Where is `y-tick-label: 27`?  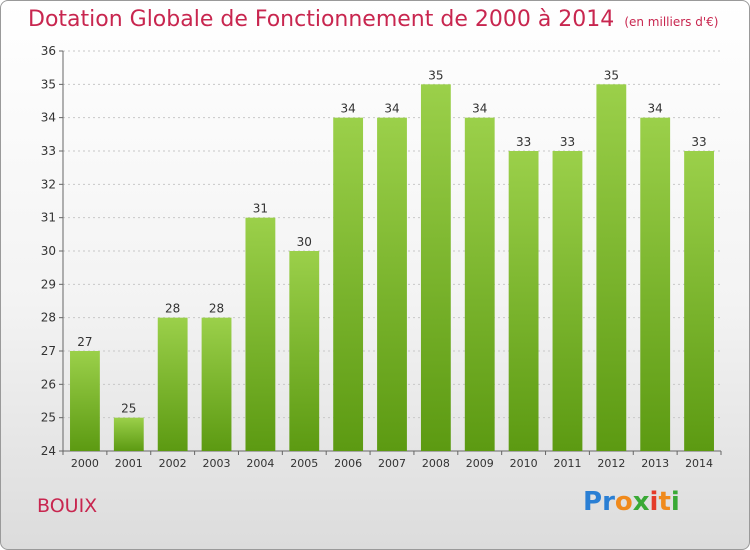 y-tick-label: 27 is located at coordinates (48, 351).